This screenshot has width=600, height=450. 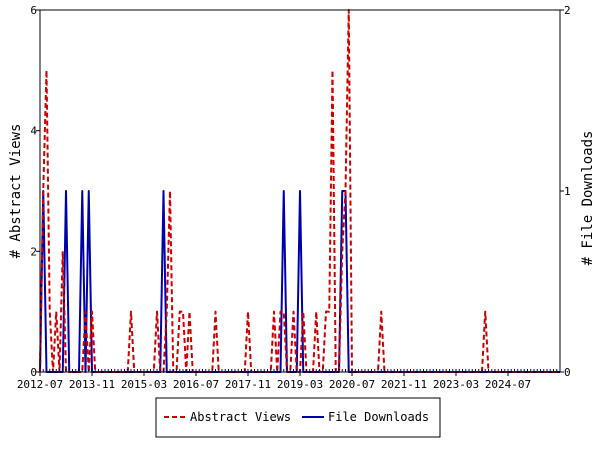 I want to click on x-tick-label: 2019-03, so click(x=300, y=384).